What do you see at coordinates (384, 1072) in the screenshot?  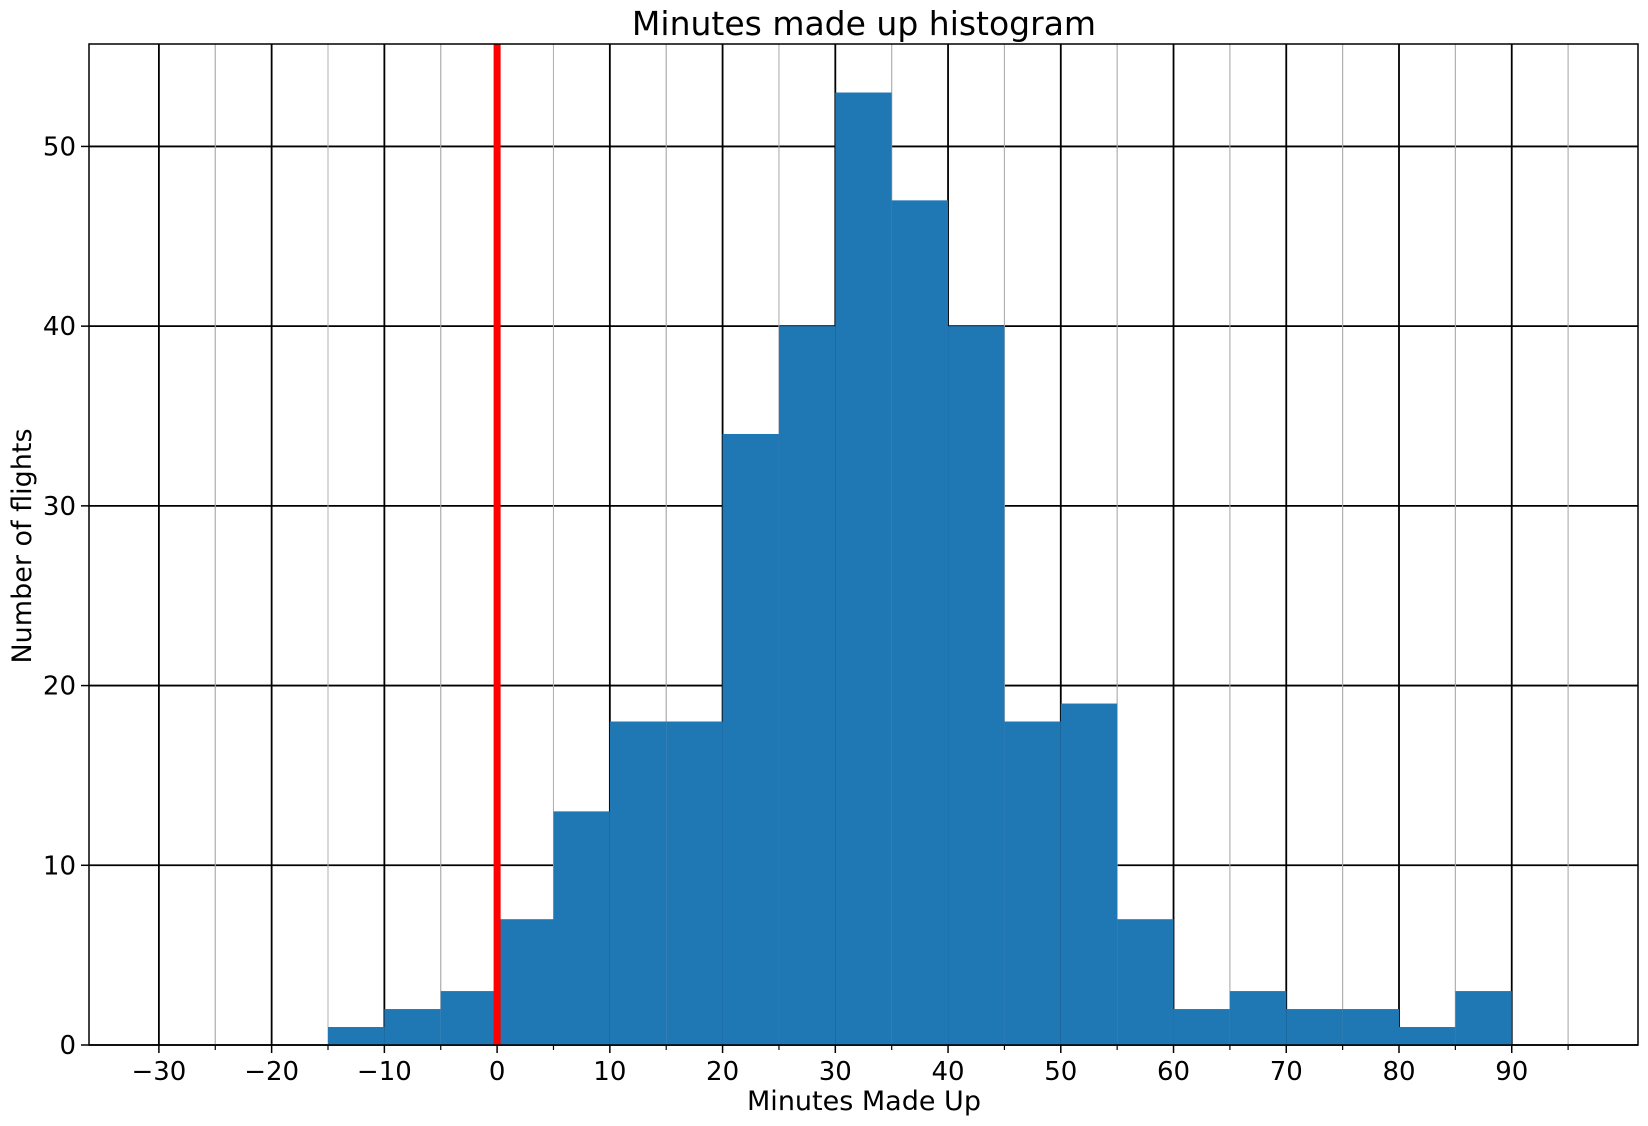 I see `x-tick-label: −10` at bounding box center [384, 1072].